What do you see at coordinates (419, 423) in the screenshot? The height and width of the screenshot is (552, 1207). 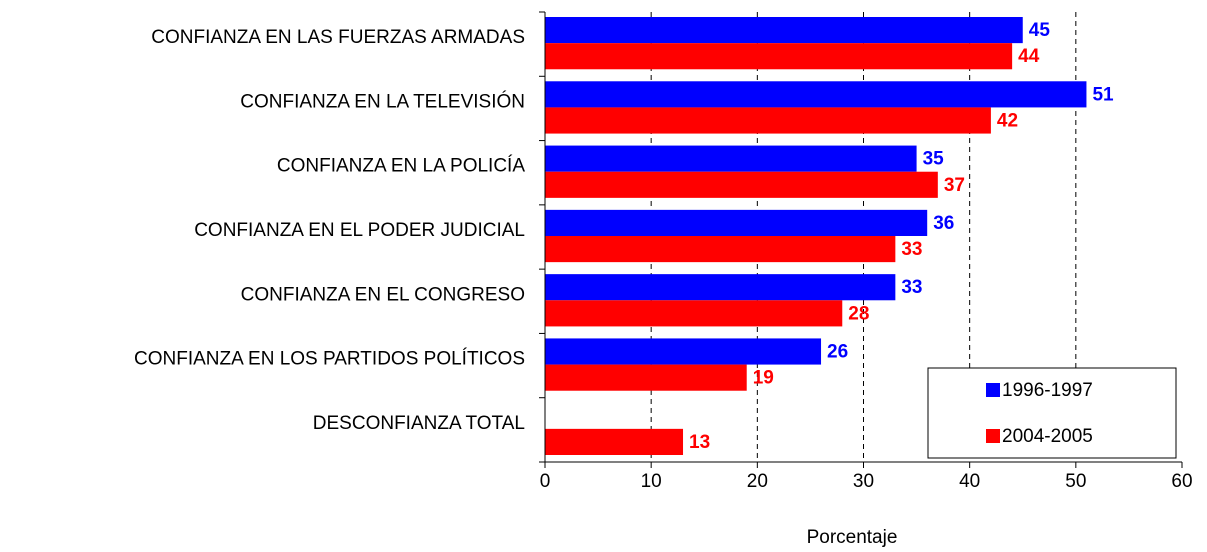 I see `y-tick-label: DESCONFIANZA TOTAL` at bounding box center [419, 423].